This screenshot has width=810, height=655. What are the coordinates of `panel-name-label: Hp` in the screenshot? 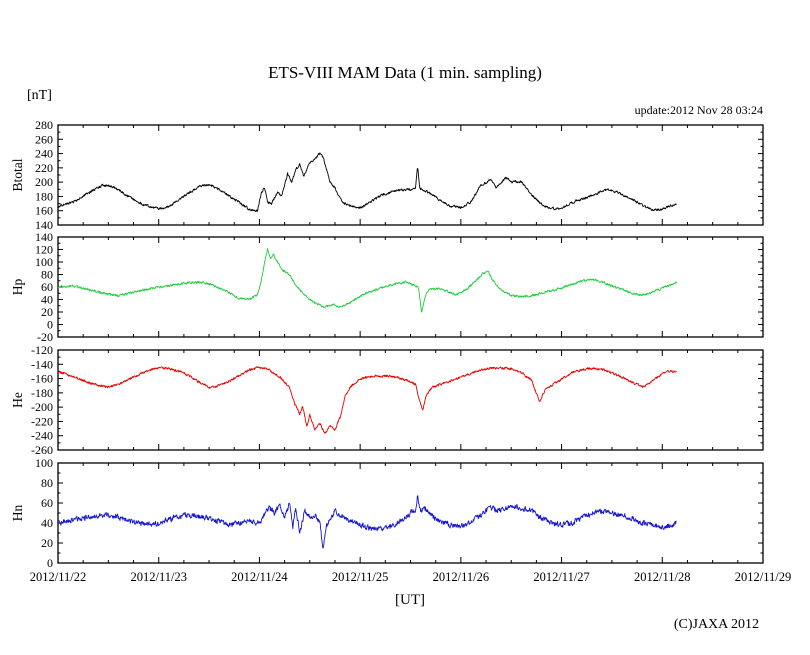 It's located at (17, 287).